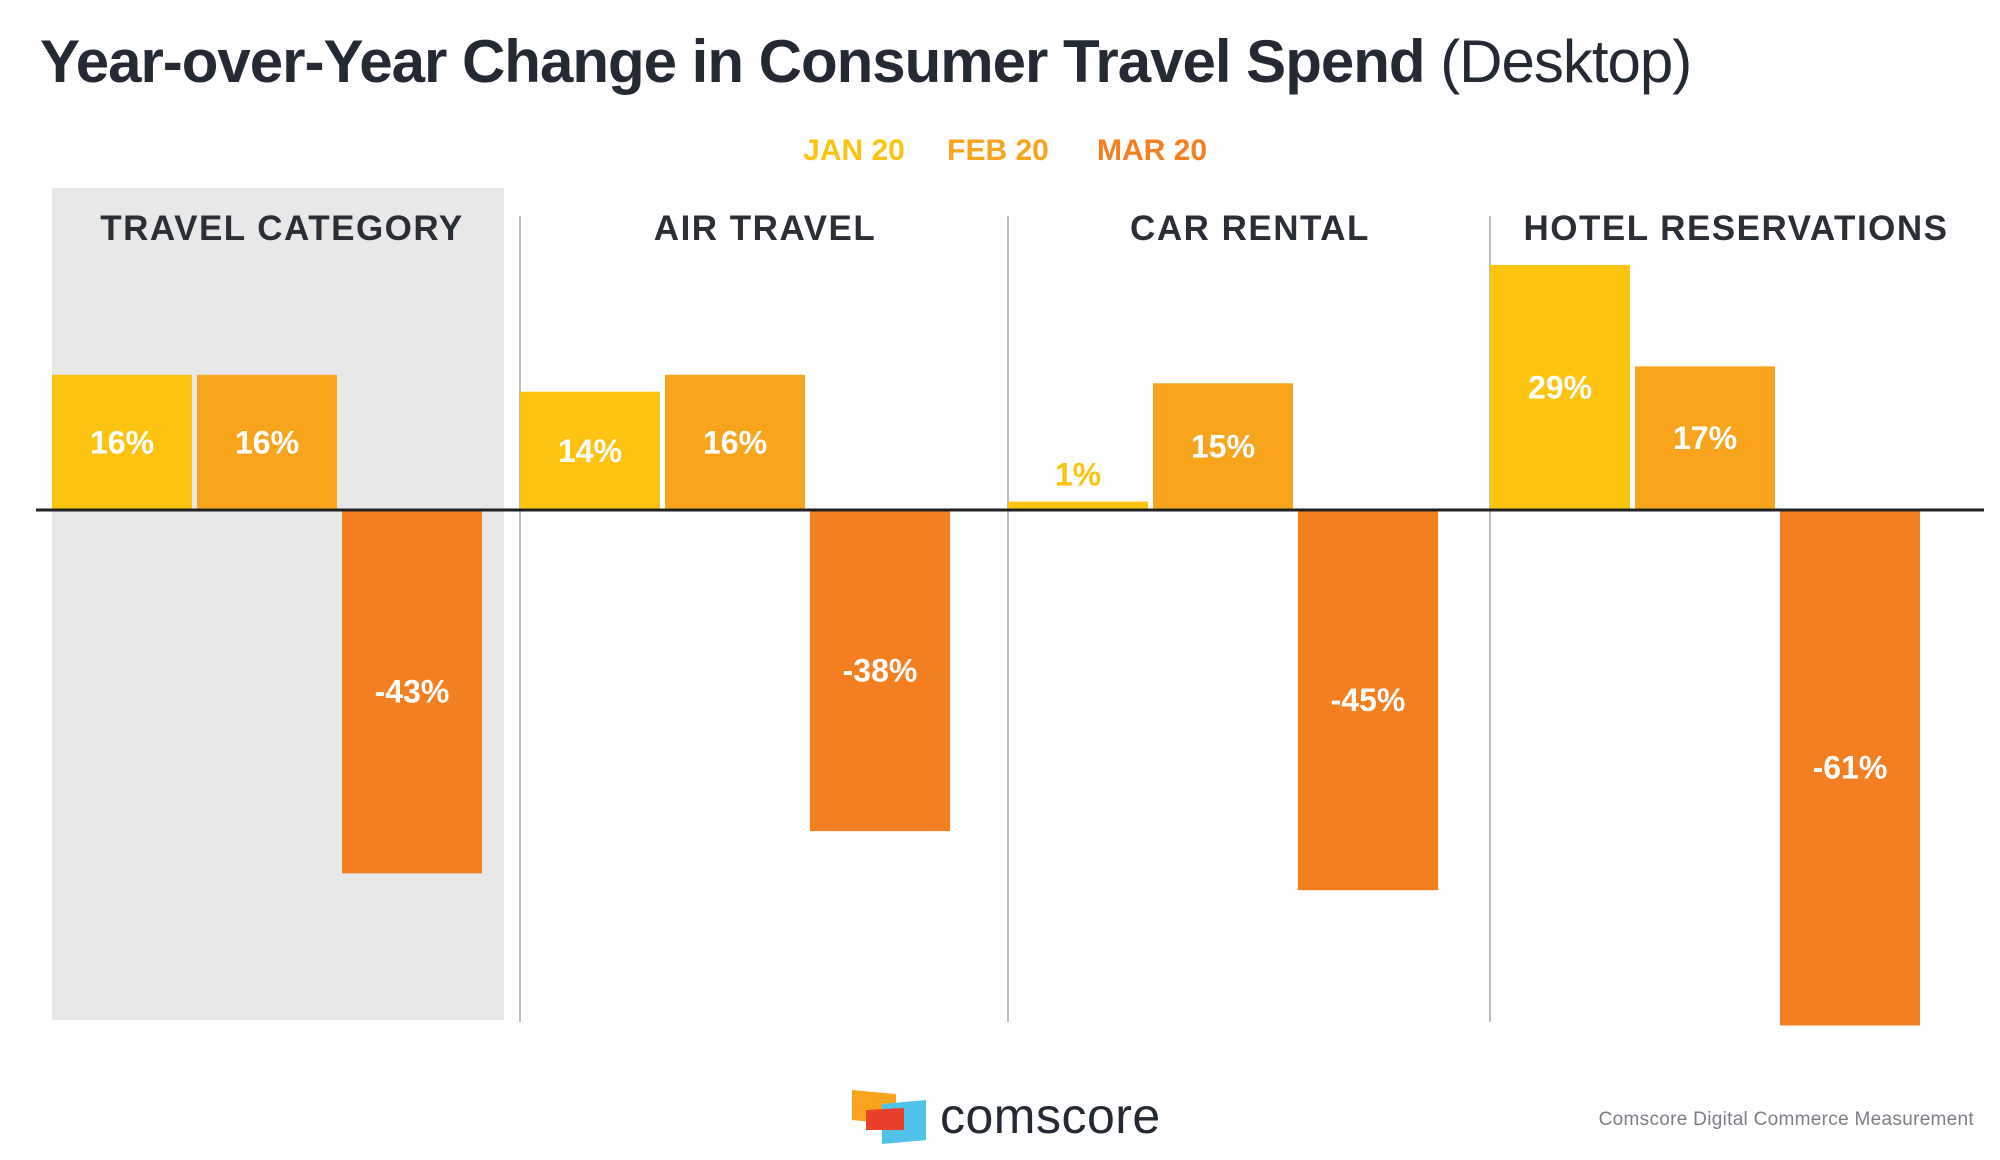  I want to click on category-title-car-rental: CAR RENTAL, so click(1250, 228).